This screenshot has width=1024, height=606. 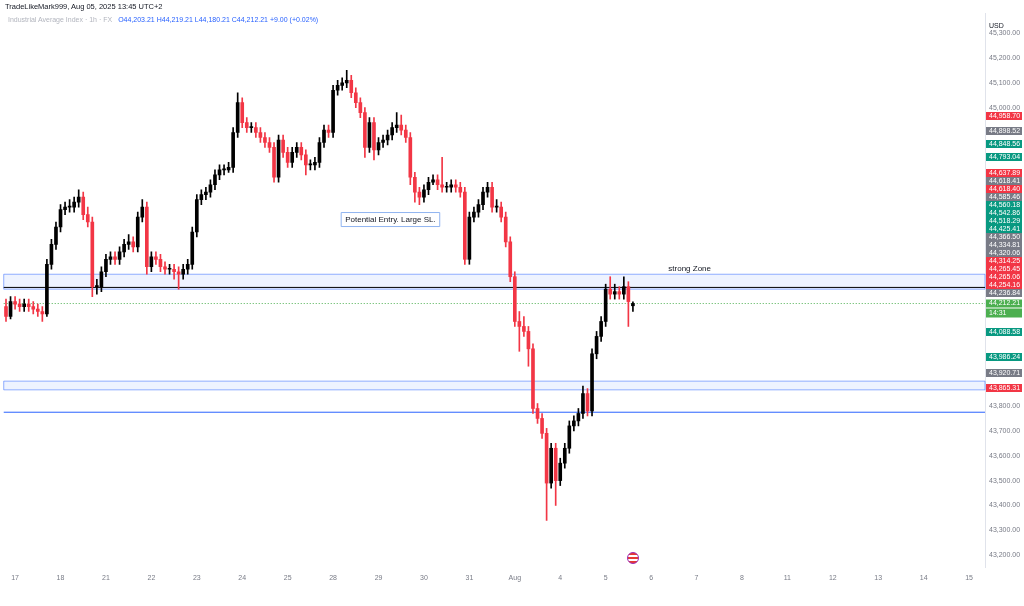 I want to click on annotation: Potential Entry. Large SL., so click(x=390, y=219).